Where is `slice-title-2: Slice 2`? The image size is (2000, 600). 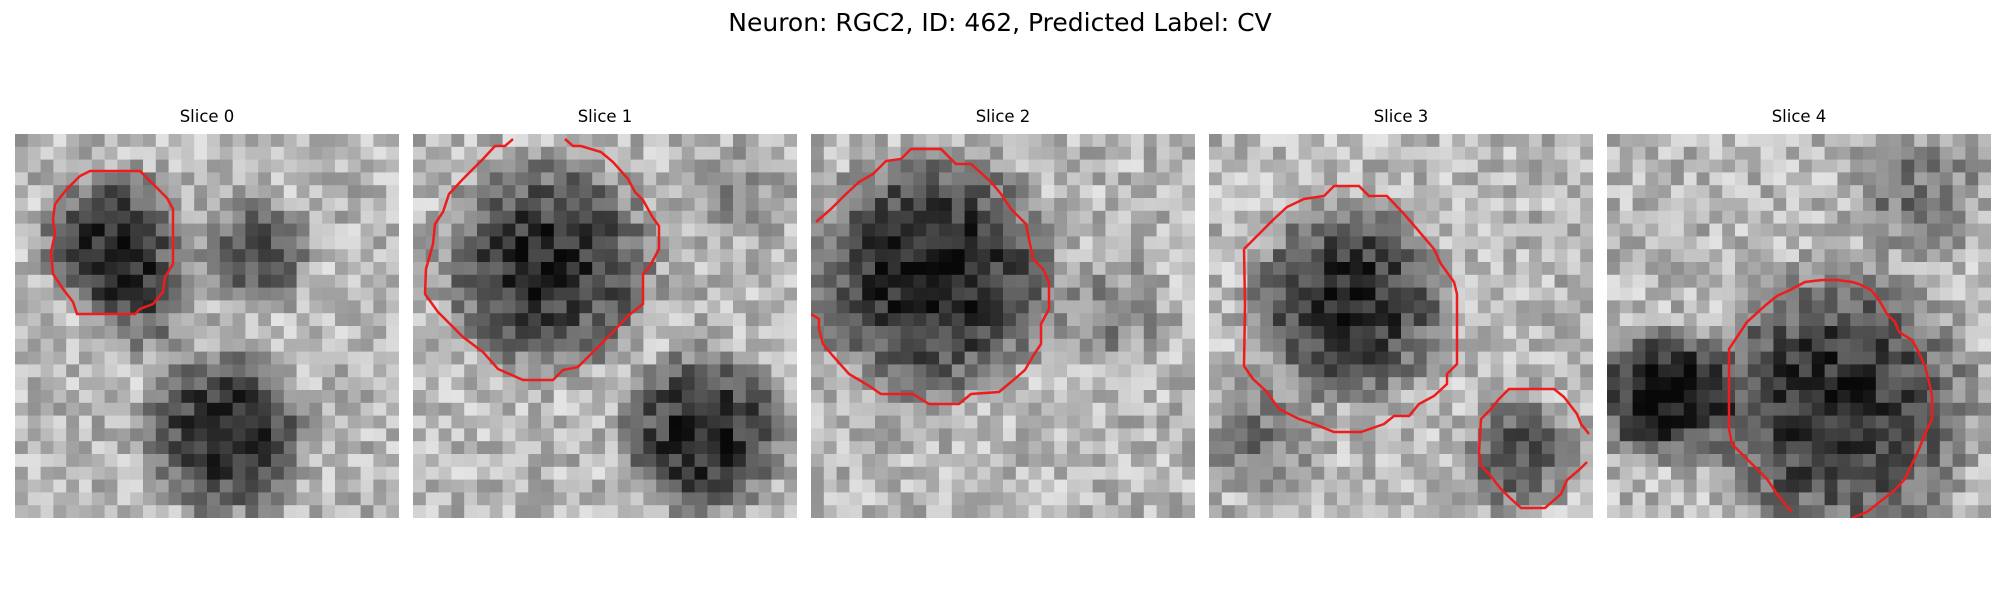 slice-title-2: Slice 2 is located at coordinates (1003, 116).